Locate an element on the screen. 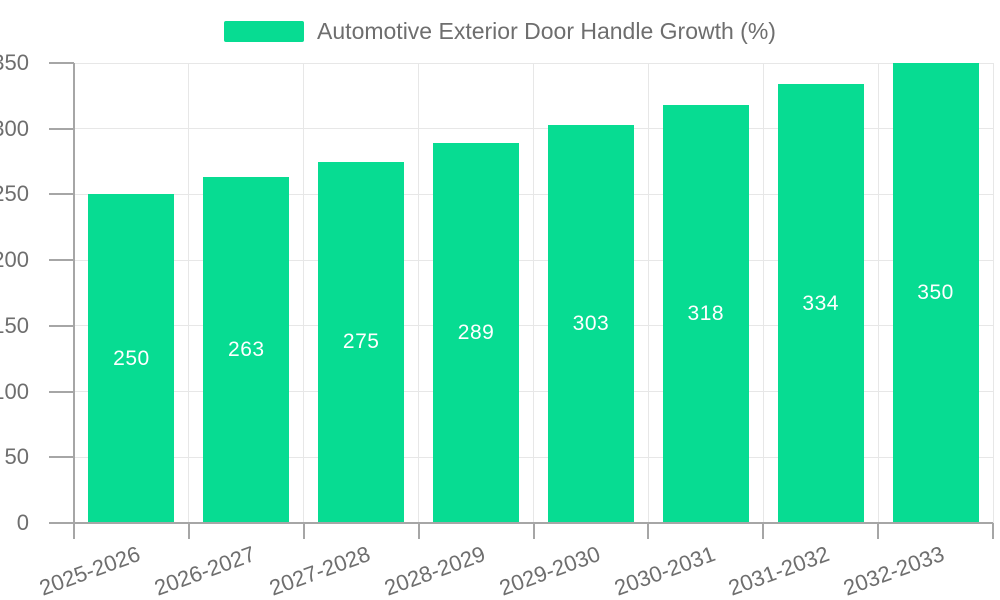  bar: 334 is located at coordinates (820, 303).